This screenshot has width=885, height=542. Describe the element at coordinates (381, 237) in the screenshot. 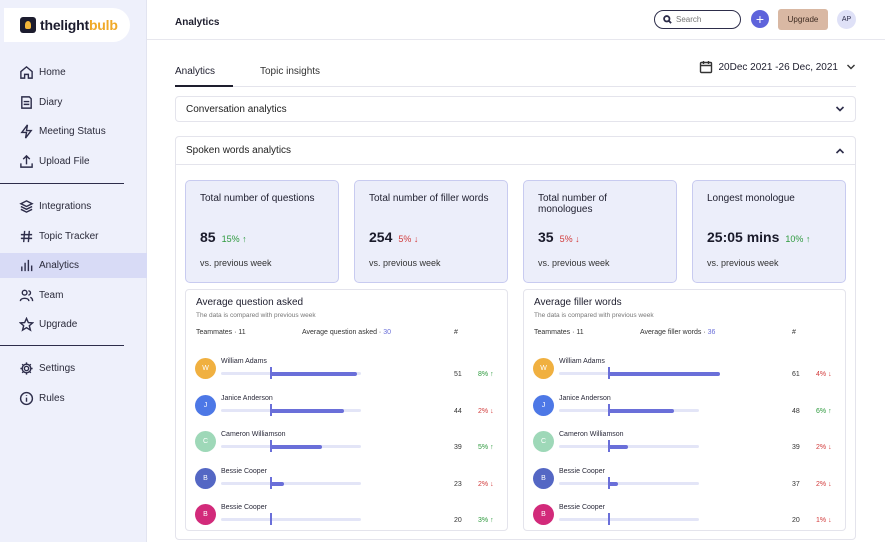

I see `stat-value: 254` at that location.